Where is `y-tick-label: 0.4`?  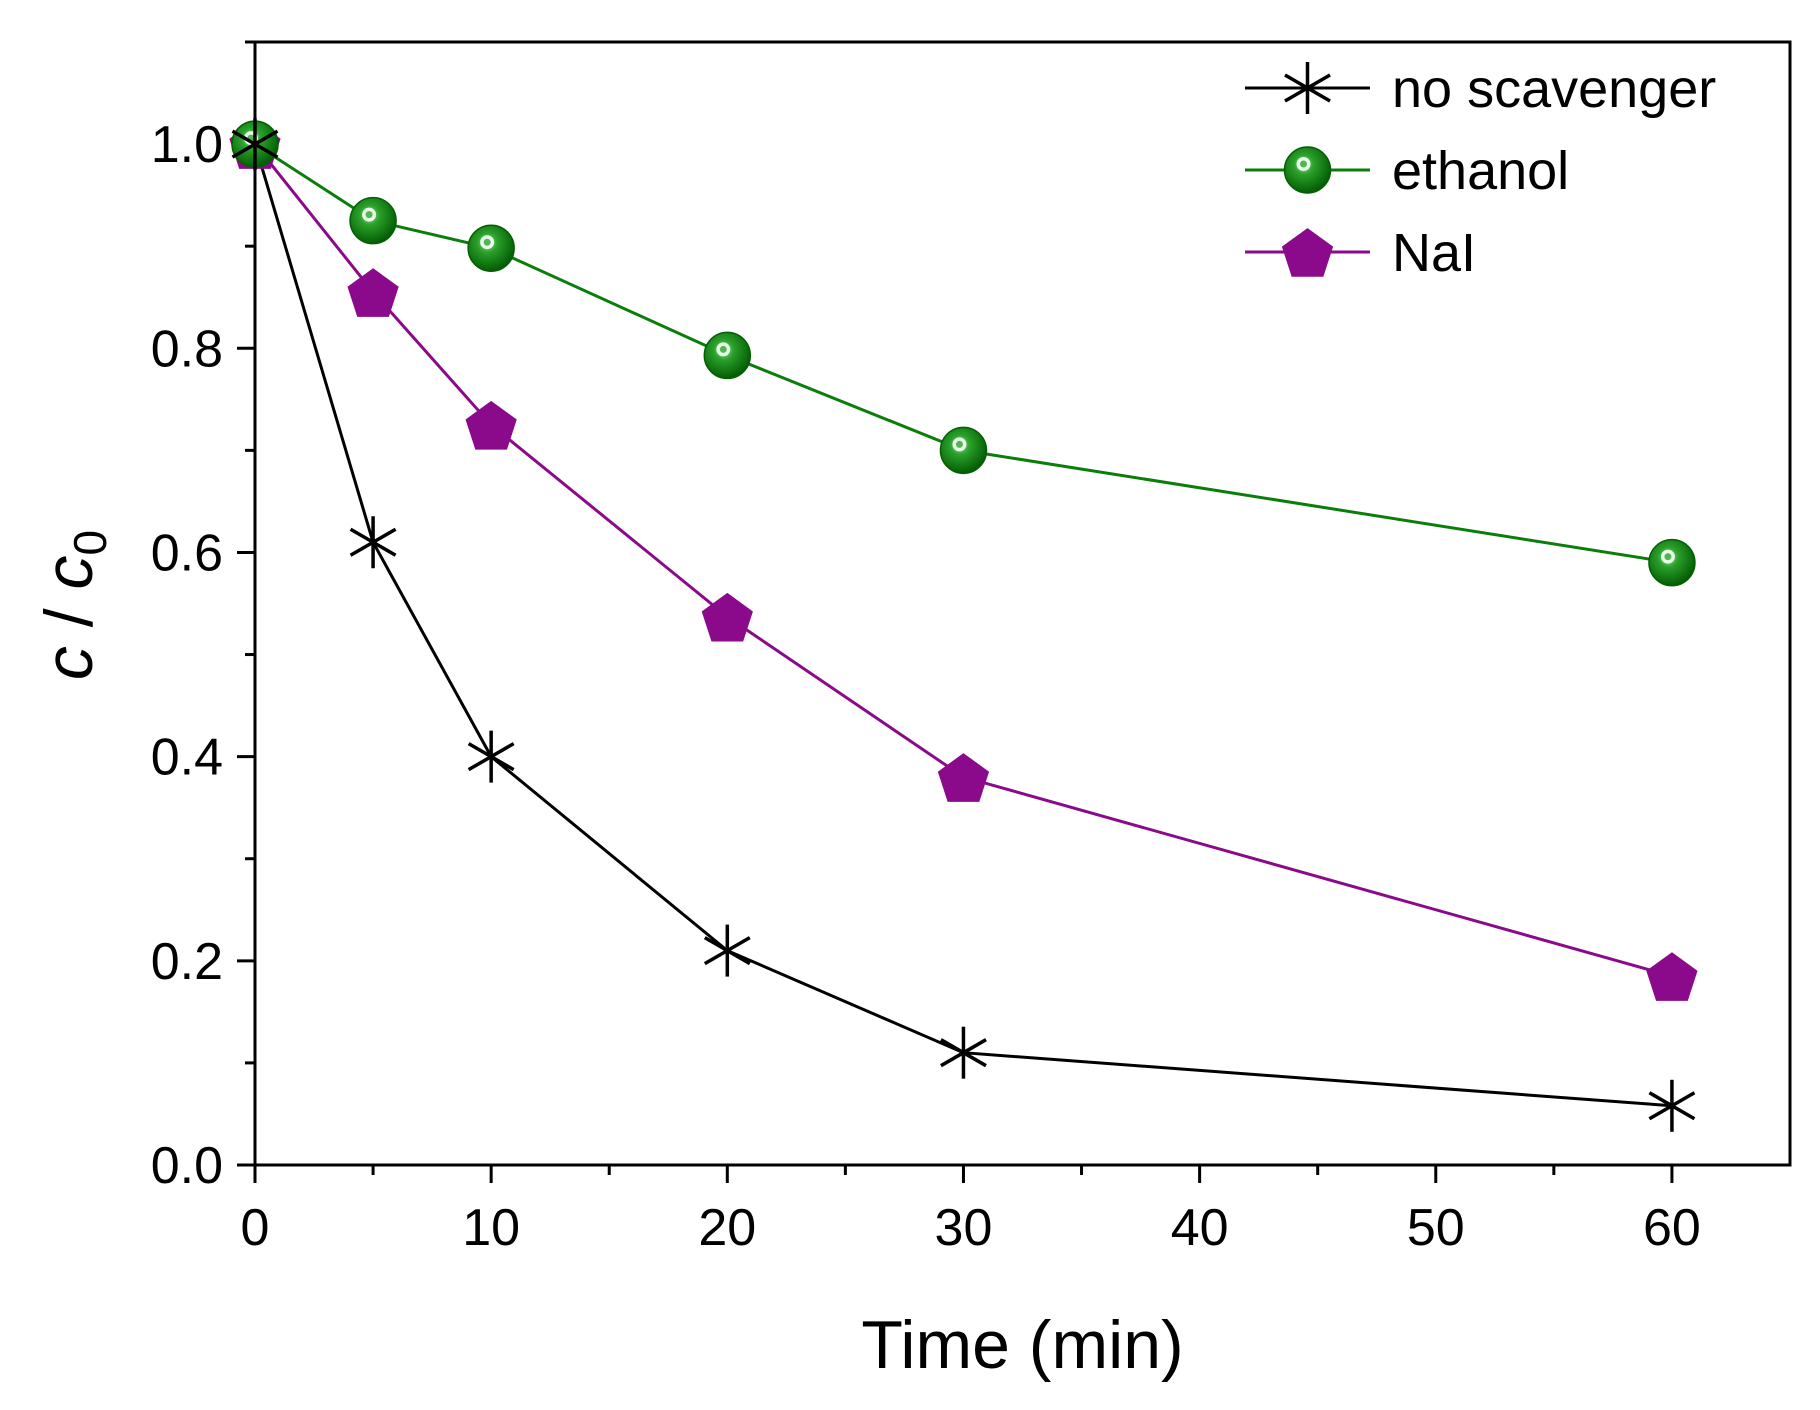 y-tick-label: 0.4 is located at coordinates (187, 758).